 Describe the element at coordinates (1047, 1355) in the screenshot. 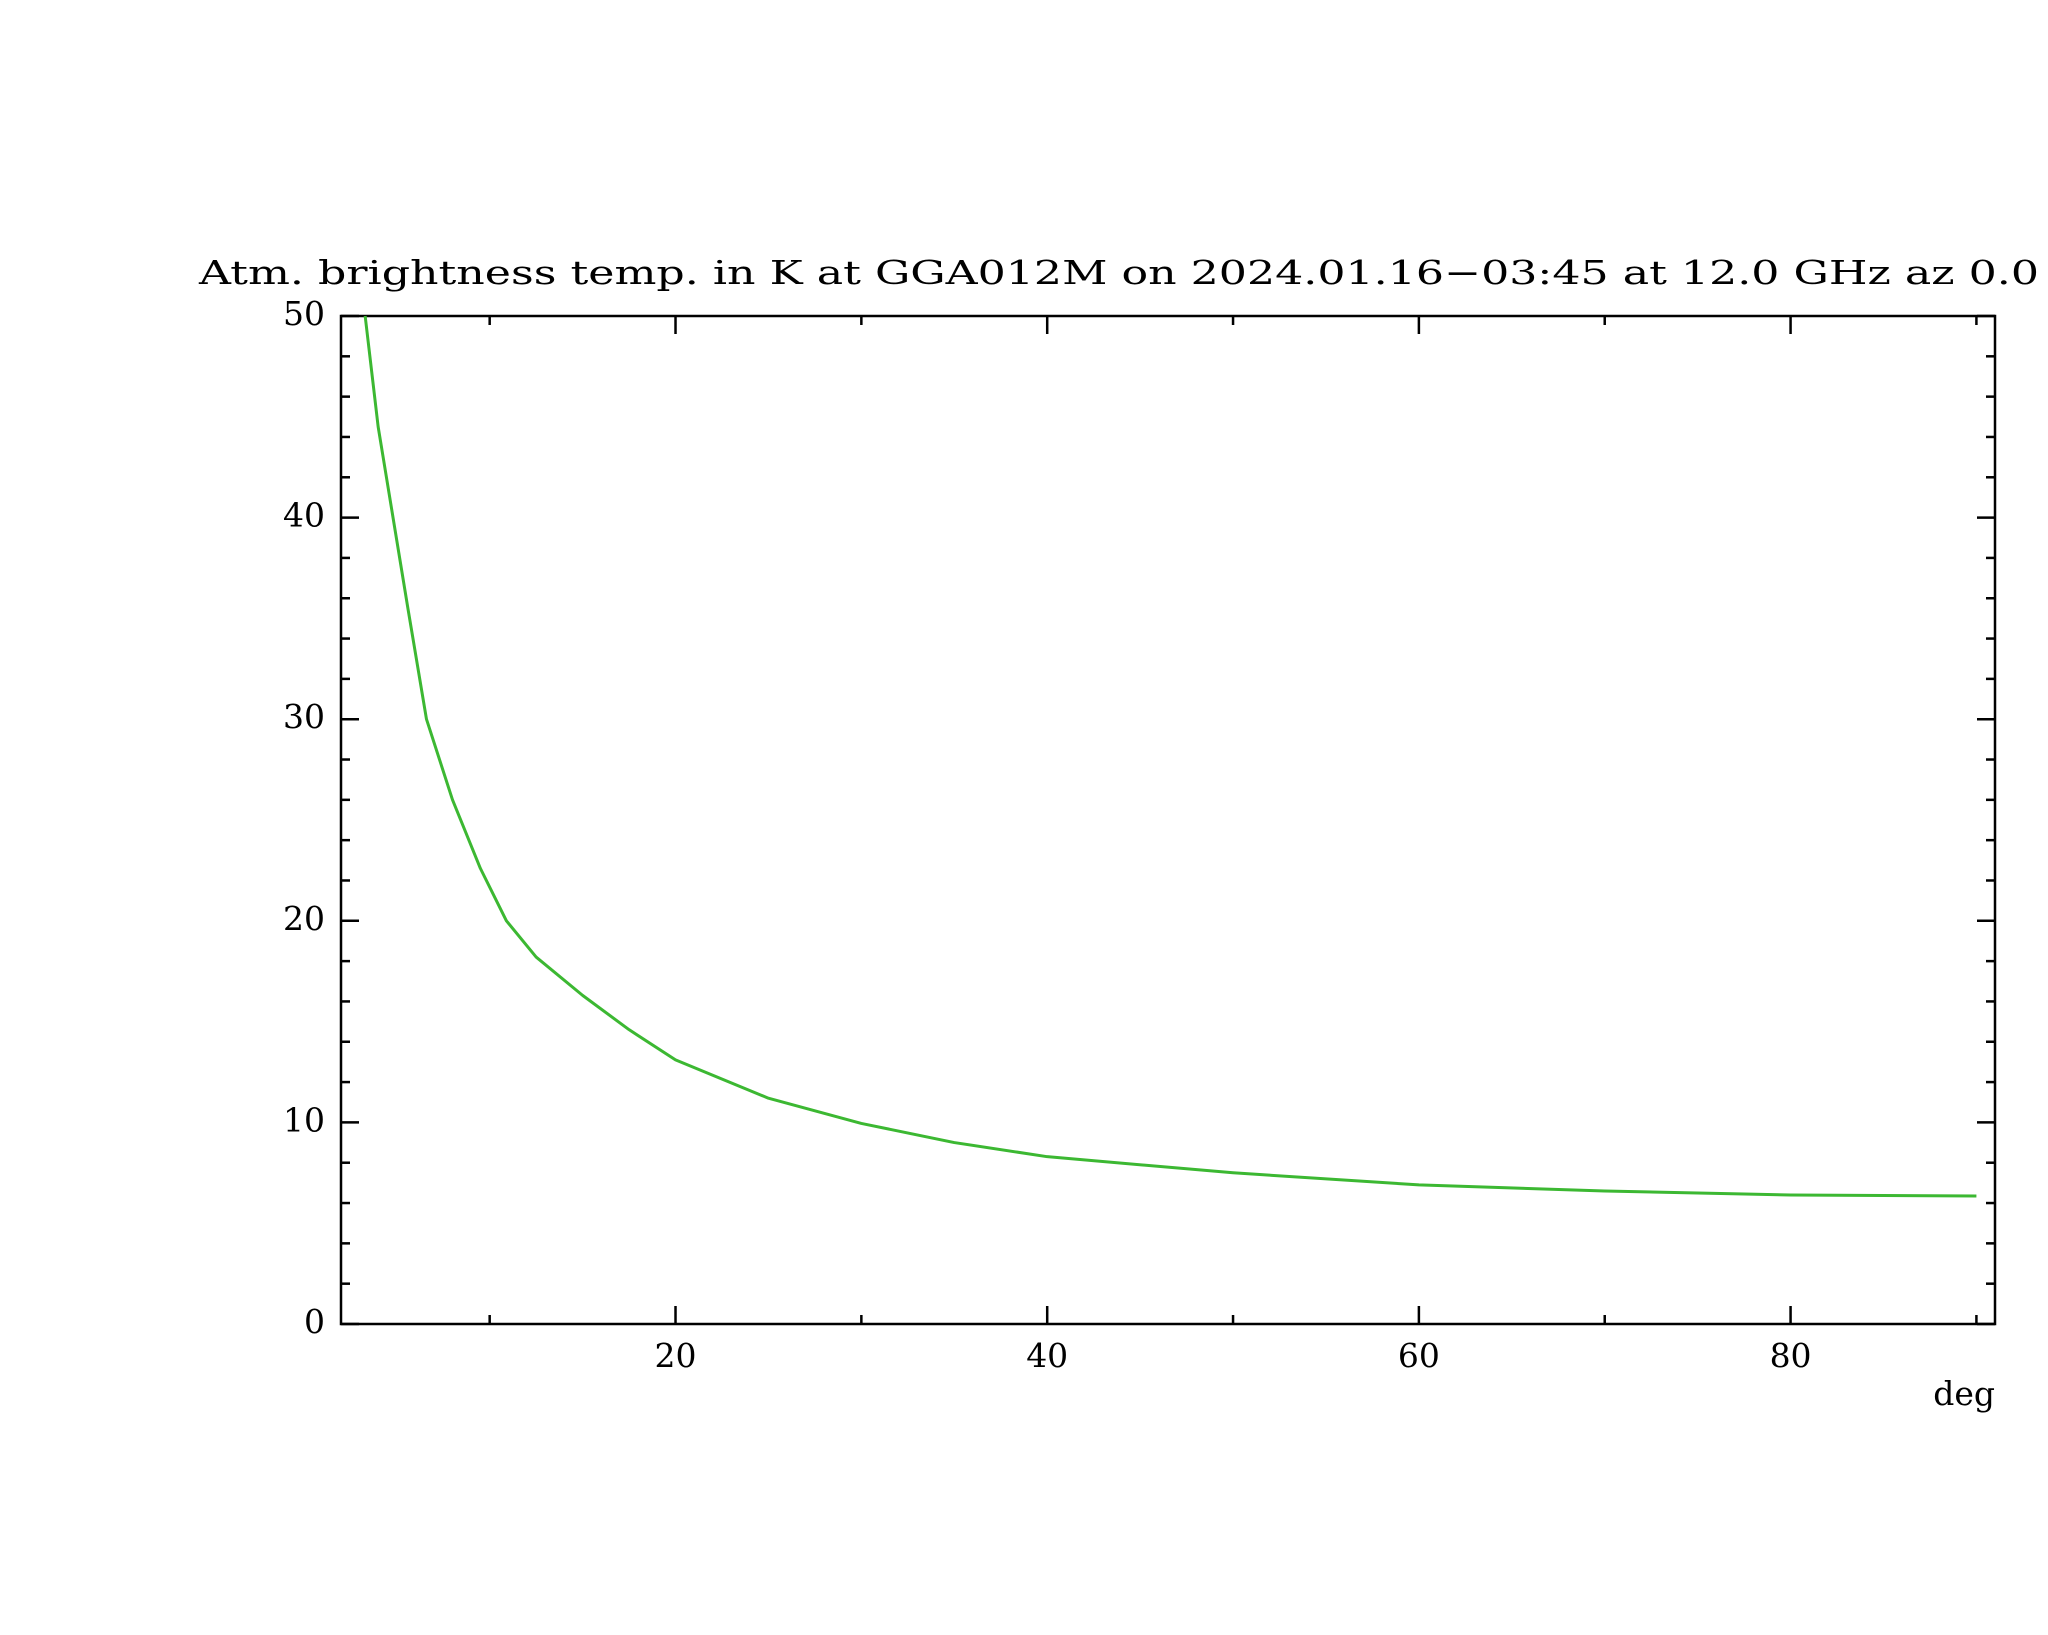

I see `x-tick-label: 40` at that location.